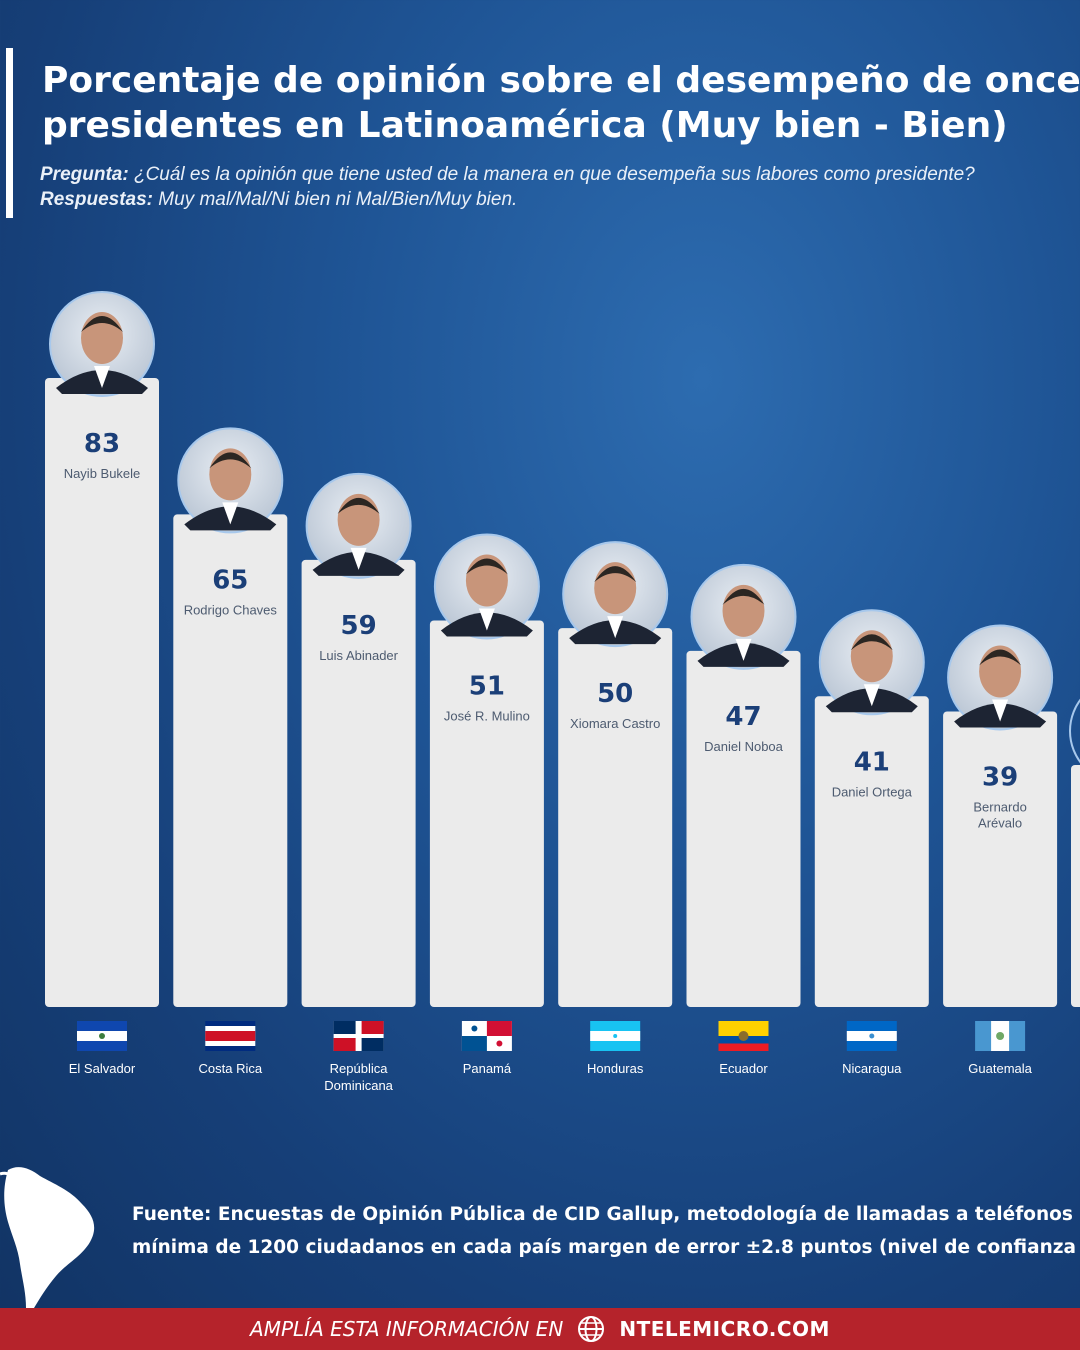 The height and width of the screenshot is (1350, 1080). I want to click on bar-group: 65 Rodrigo Chaves Costa Rica, so click(230, 751).